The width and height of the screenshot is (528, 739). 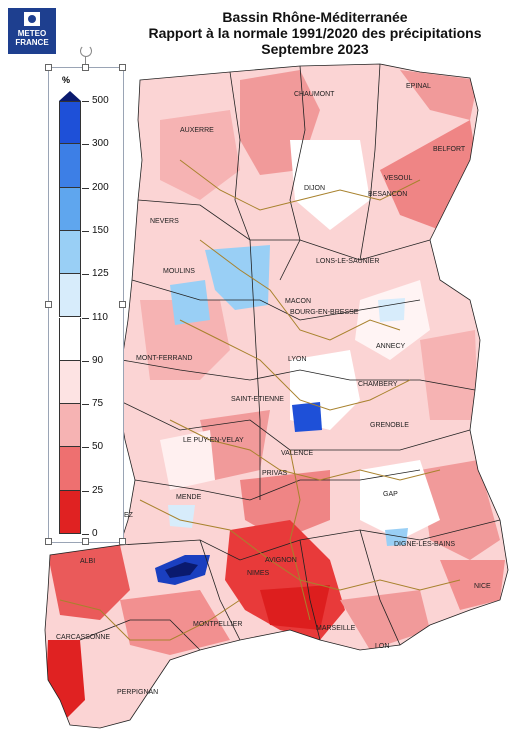 What do you see at coordinates (66, 80) in the screenshot?
I see `legend-unit: %` at bounding box center [66, 80].